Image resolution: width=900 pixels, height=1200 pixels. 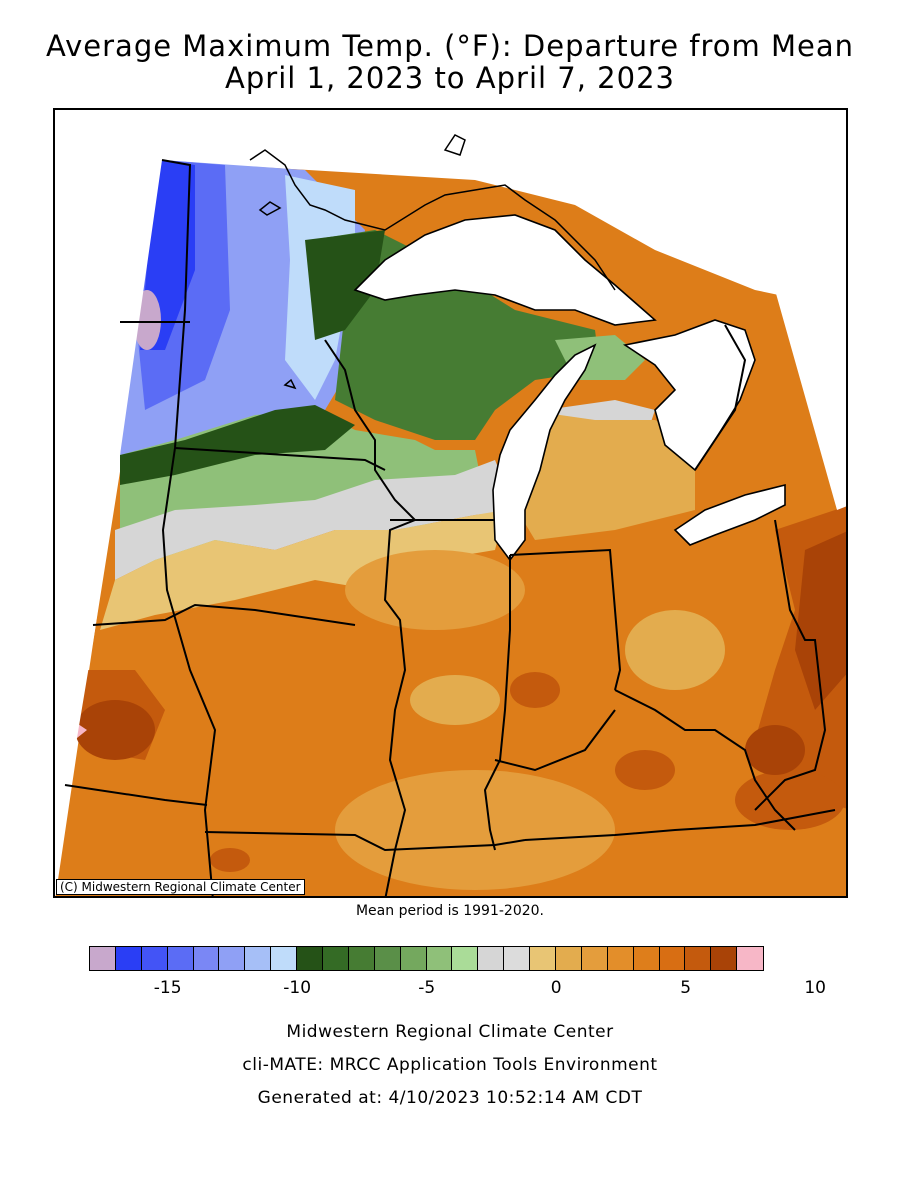 What do you see at coordinates (297, 988) in the screenshot?
I see `legend-tick-label: -10` at bounding box center [297, 988].